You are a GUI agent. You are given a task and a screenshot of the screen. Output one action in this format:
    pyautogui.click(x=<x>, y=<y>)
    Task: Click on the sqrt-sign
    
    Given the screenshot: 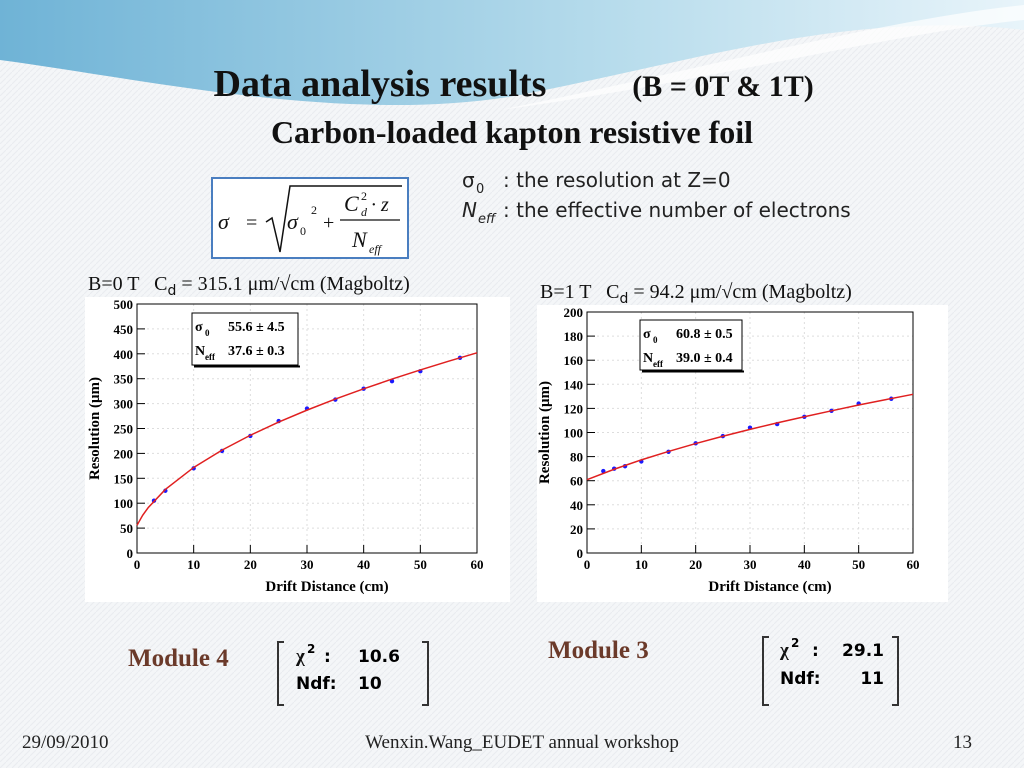 What is the action you would take?
    pyautogui.click(x=333, y=219)
    